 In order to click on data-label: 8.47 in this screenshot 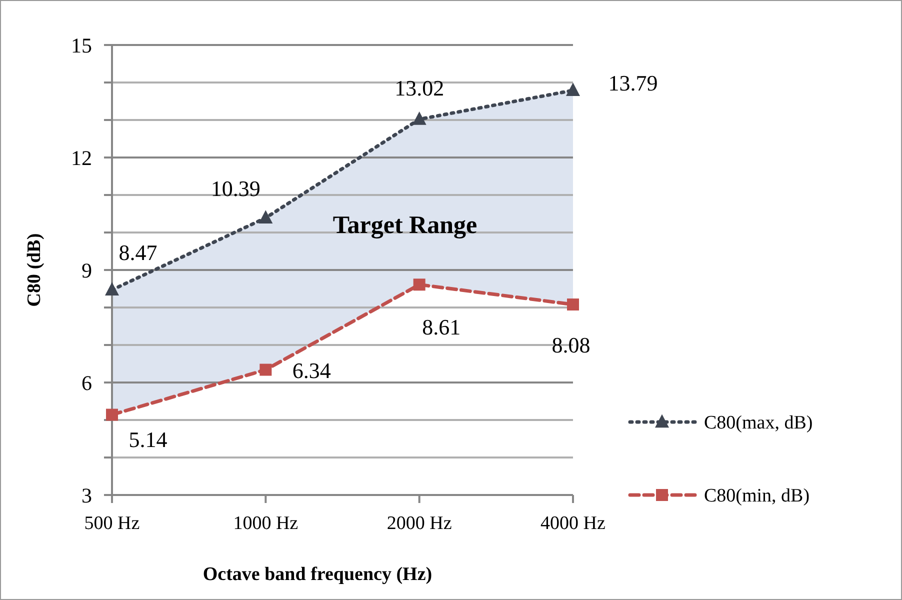, I will do `click(138, 252)`.